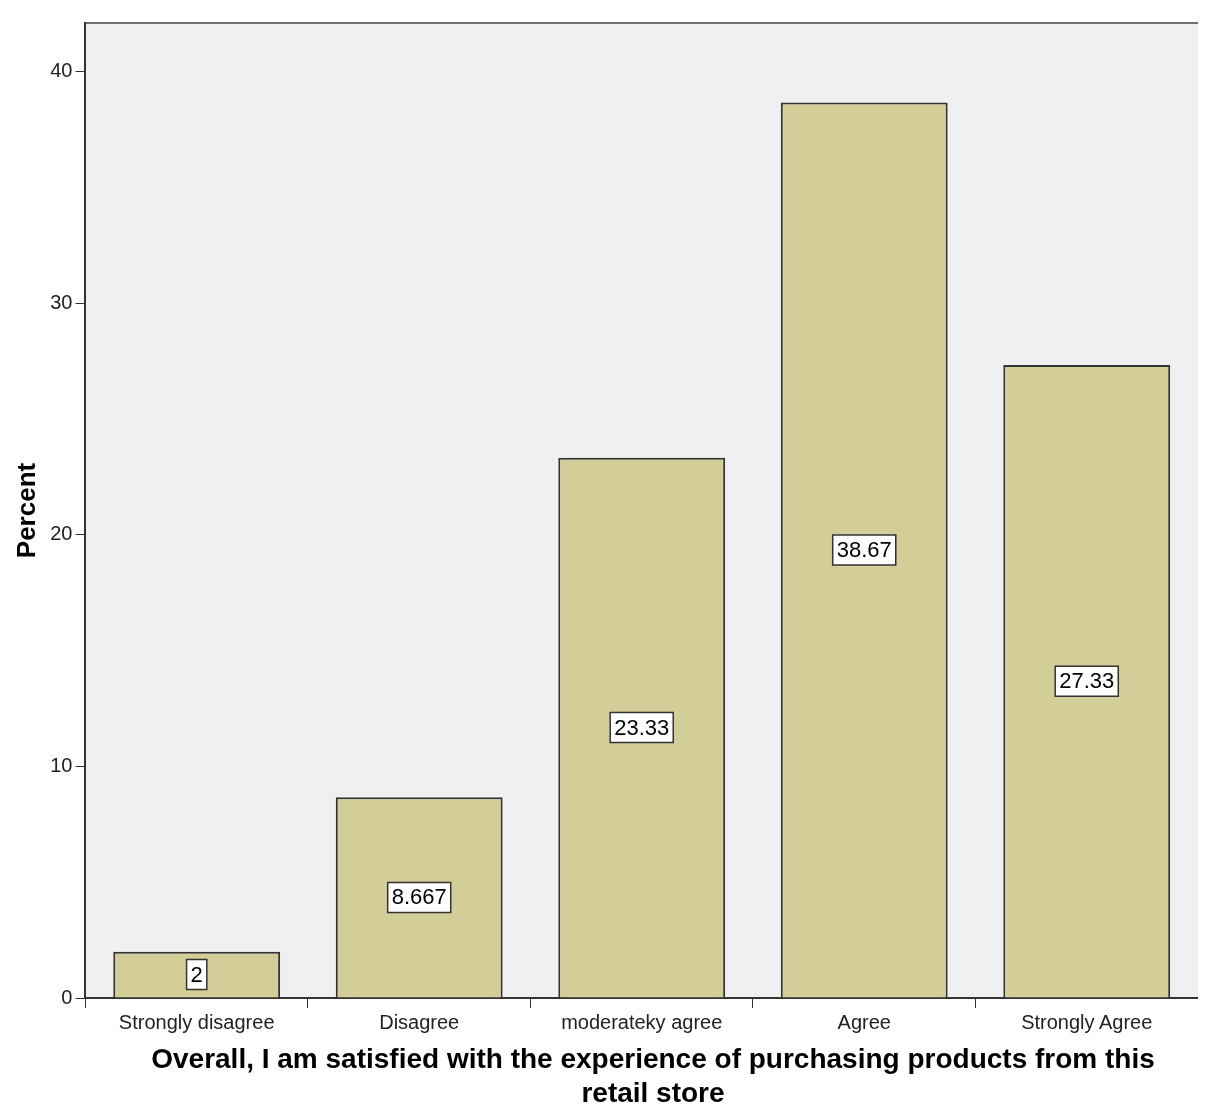 Image resolution: width=1206 pixels, height=1115 pixels. What do you see at coordinates (61, 70) in the screenshot?
I see `y-tick-label: 40` at bounding box center [61, 70].